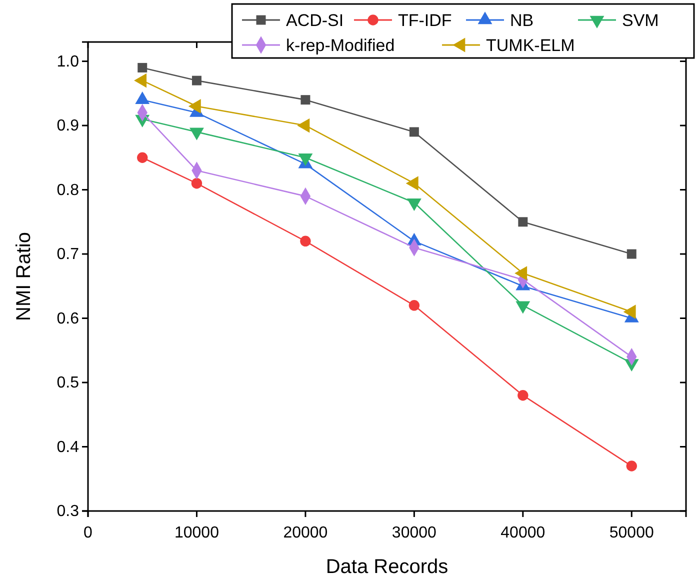  I want to click on y-tick-label: 0.9, so click(68, 126).